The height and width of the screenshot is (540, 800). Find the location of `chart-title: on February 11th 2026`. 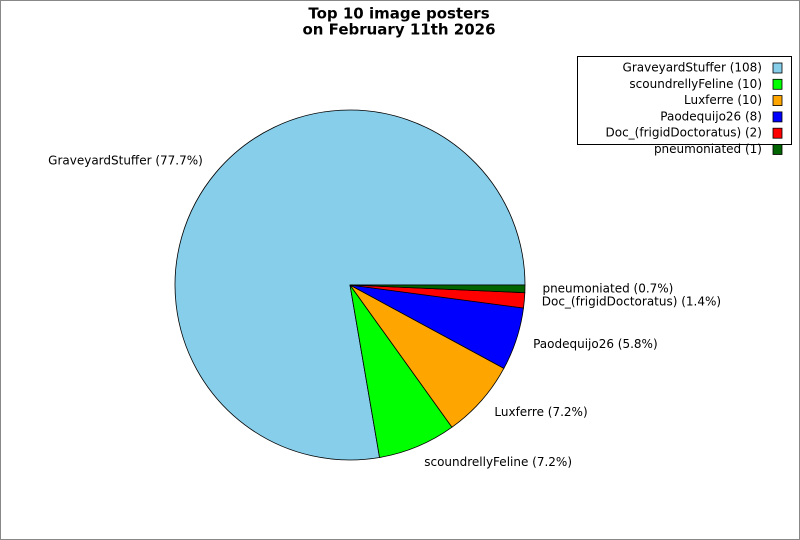

chart-title: on February 11th 2026 is located at coordinates (398, 30).